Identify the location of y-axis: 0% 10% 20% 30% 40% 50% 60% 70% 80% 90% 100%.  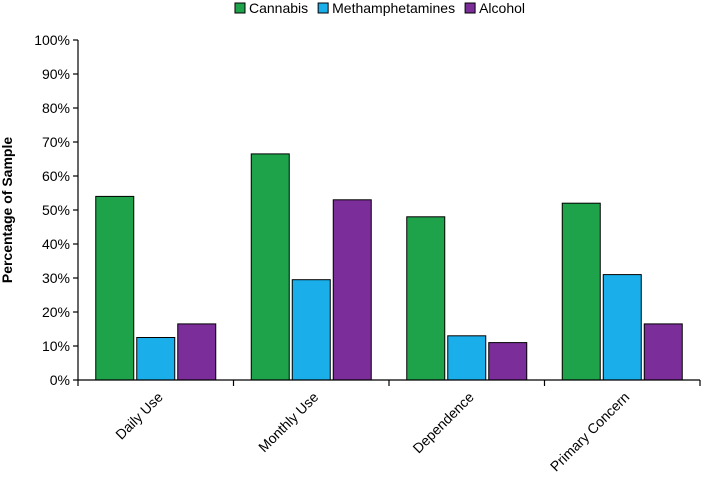
(56, 210).